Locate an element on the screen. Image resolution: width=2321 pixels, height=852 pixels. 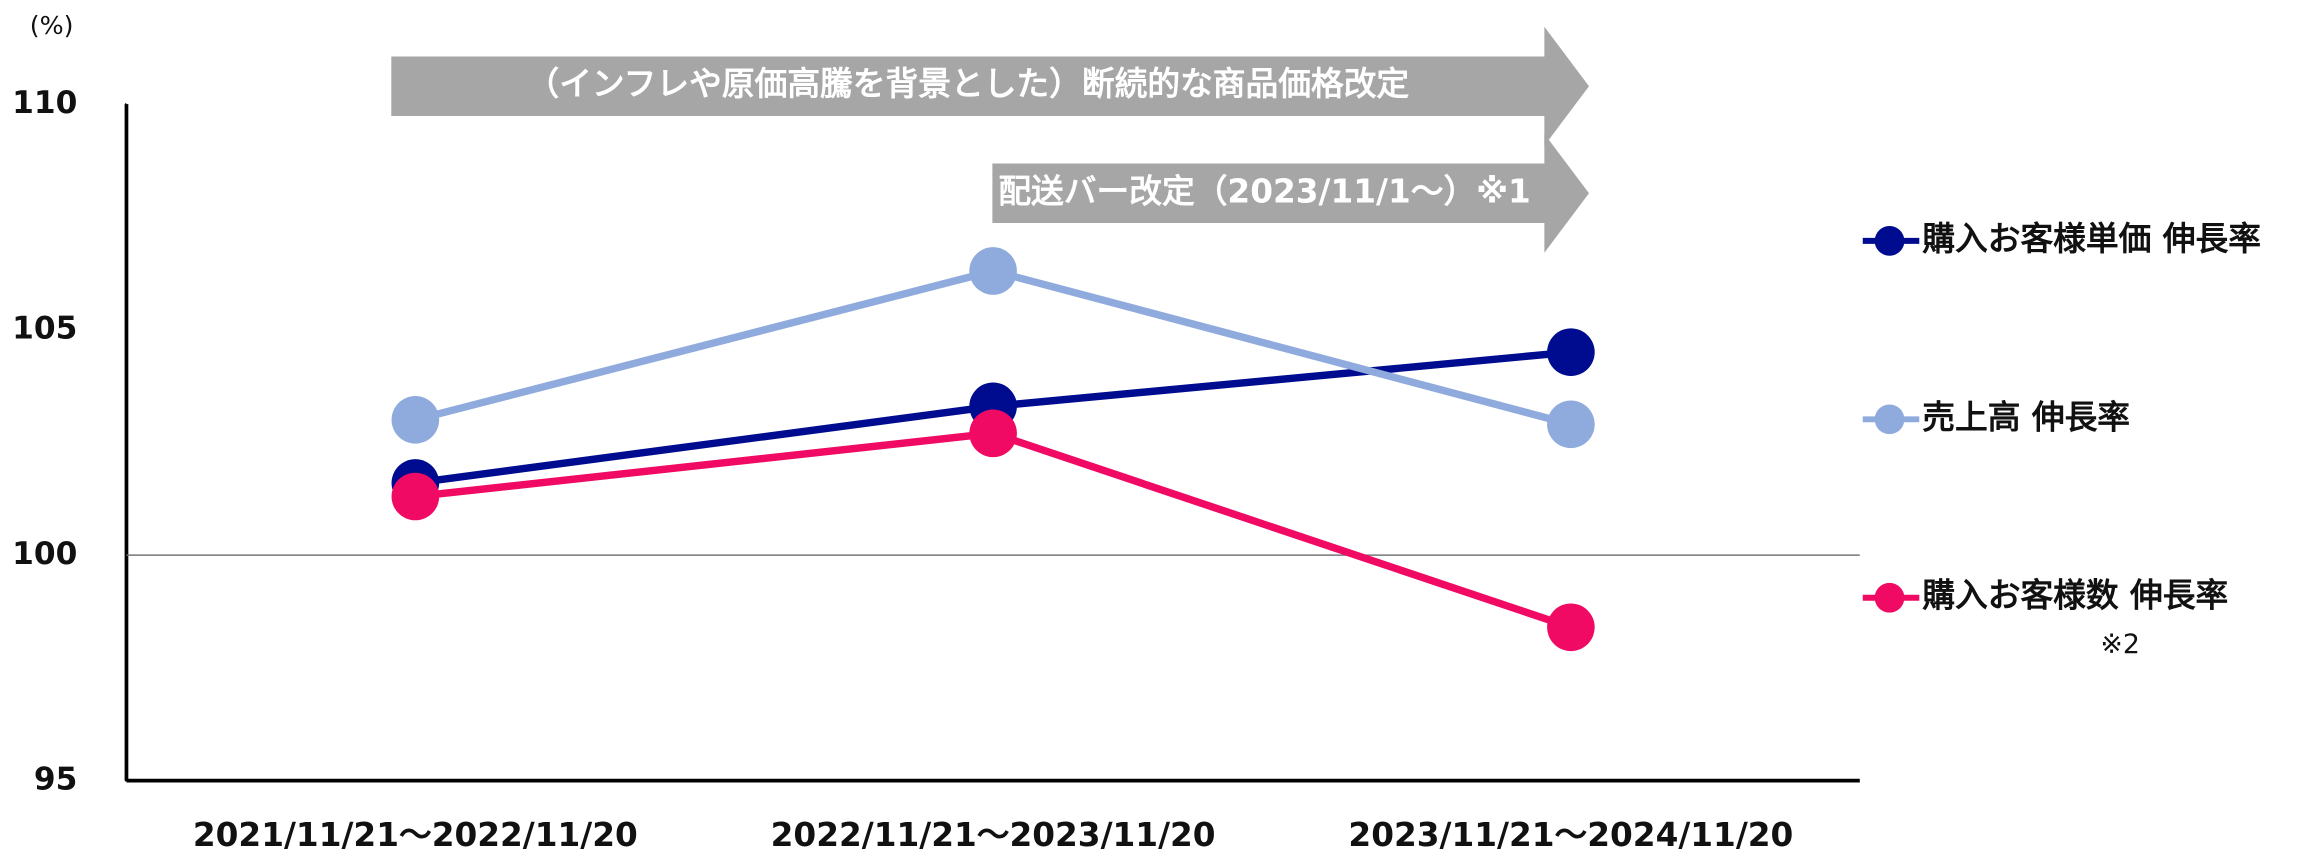
y-tick-label: 110 is located at coordinates (44, 103).